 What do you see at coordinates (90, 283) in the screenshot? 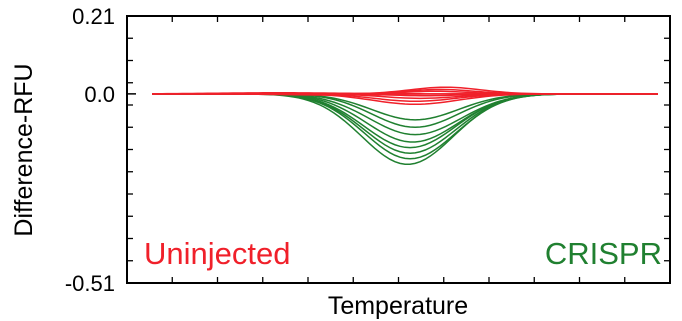
I see `y-tick-label: -0.51` at bounding box center [90, 283].